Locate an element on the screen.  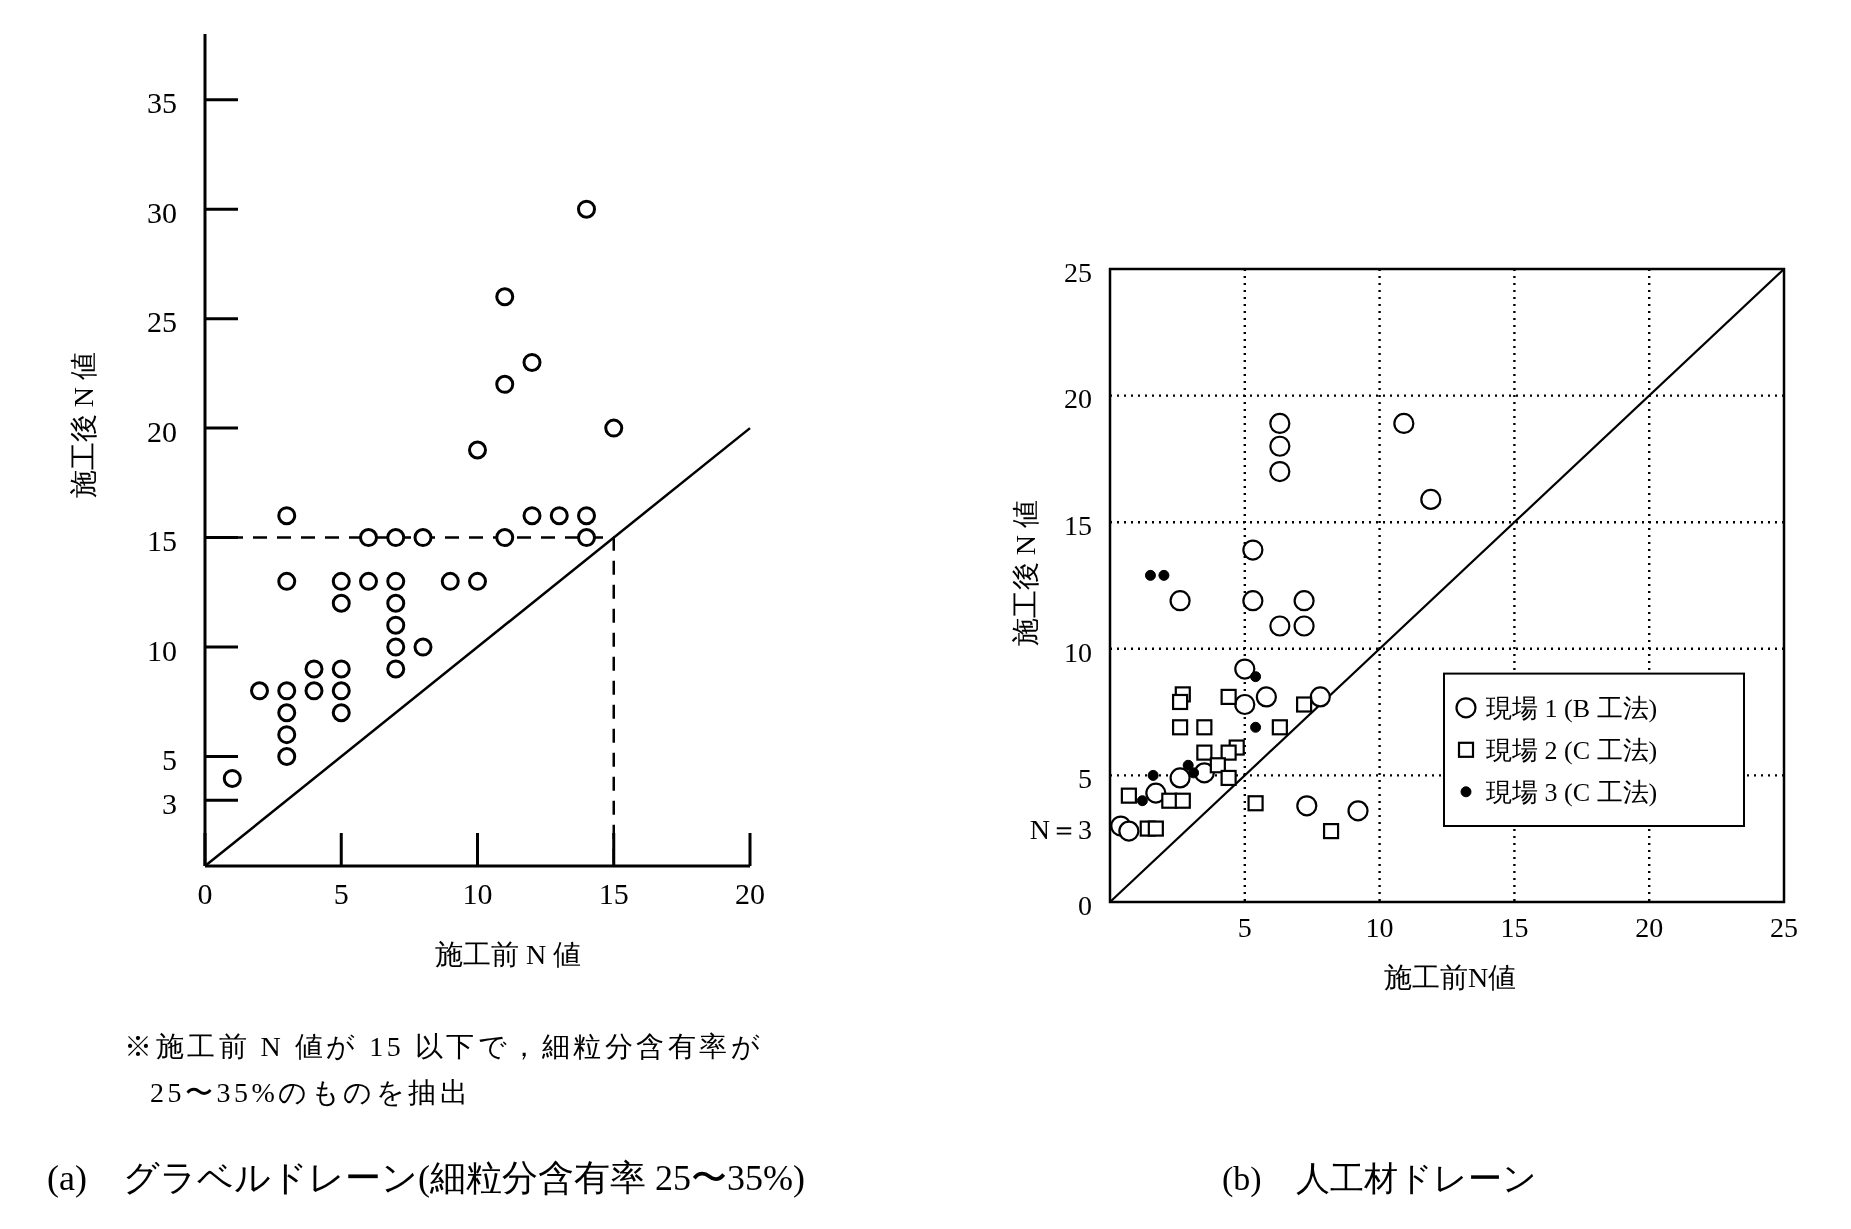
legend-label: 現場 2 (C 工法) is located at coordinates (1572, 751).